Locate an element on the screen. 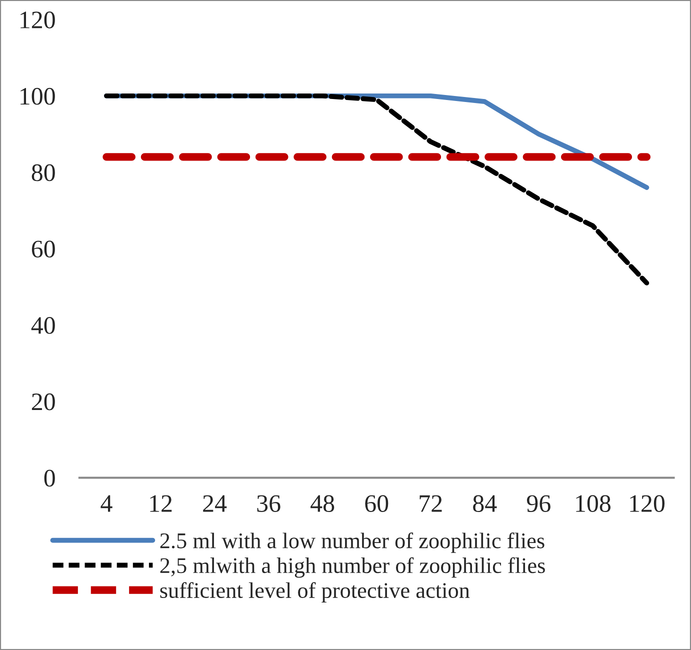  legend-label: 2,5 mlwith a high number of zoophilic flies is located at coordinates (352, 567).